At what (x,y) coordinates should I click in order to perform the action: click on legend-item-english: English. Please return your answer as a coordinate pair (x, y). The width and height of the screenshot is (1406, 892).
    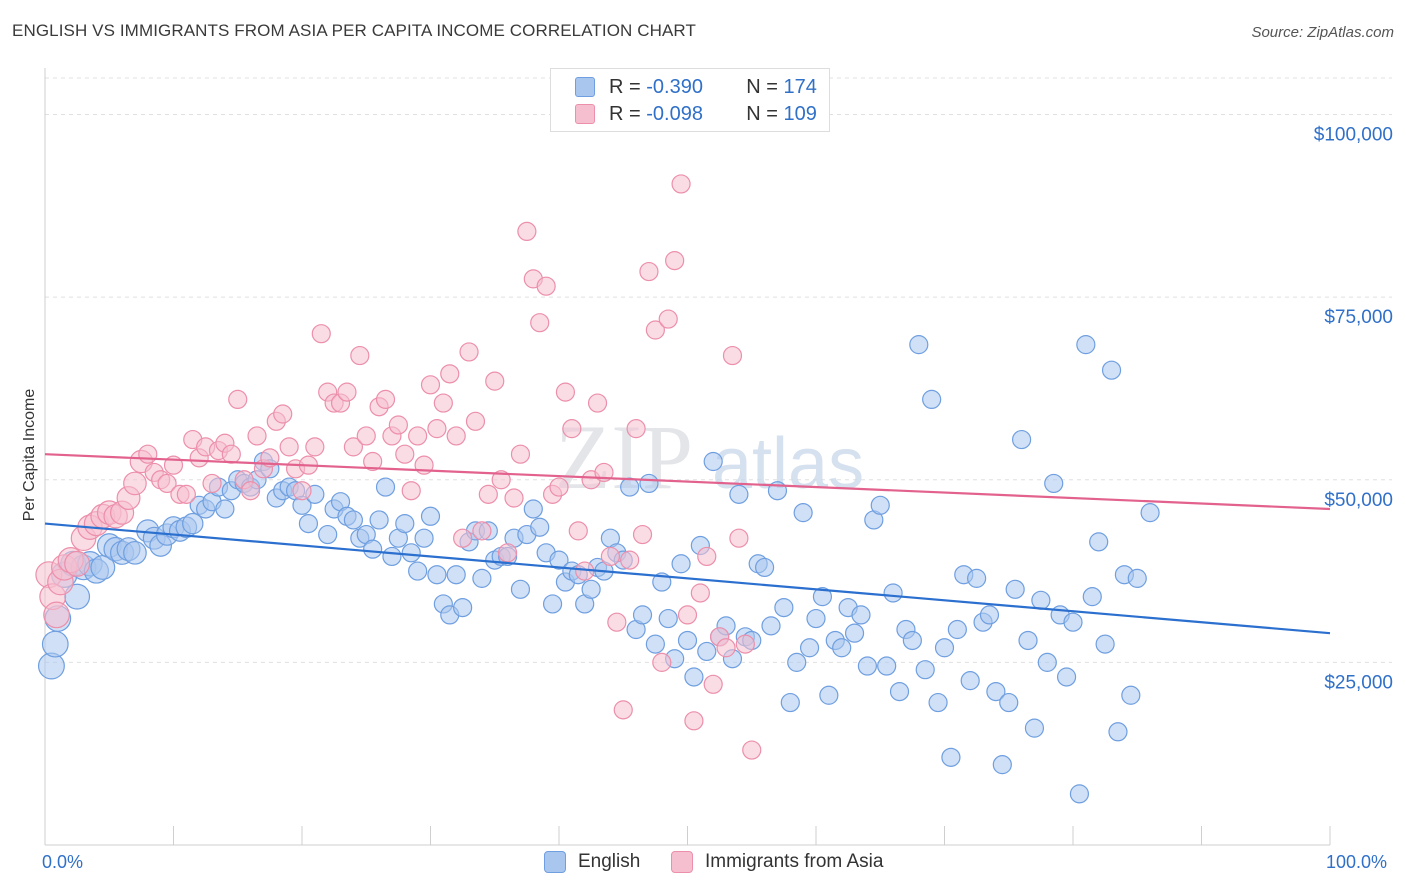
    Looking at the image, I should click on (592, 862).